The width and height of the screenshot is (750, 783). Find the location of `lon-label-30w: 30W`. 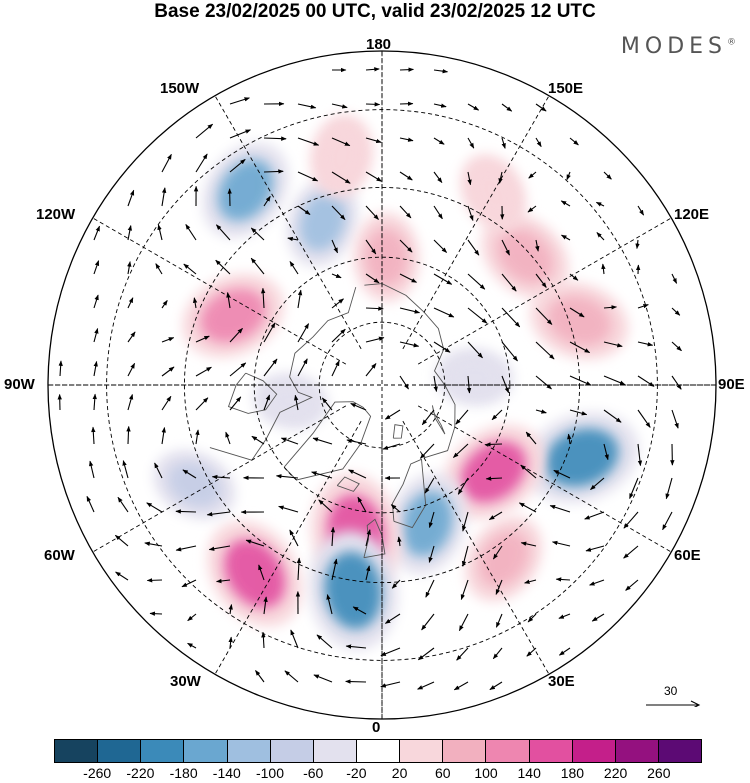

lon-label-30w: 30W is located at coordinates (185, 681).